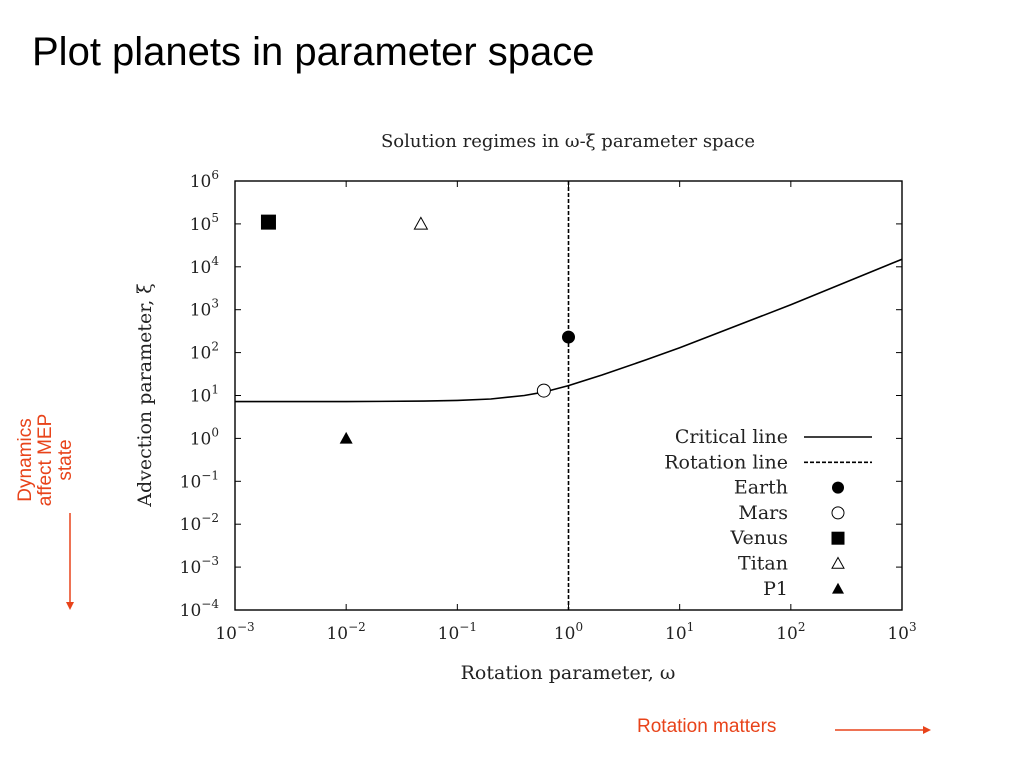 Image resolution: width=1024 pixels, height=768 pixels. I want to click on y-tick-label: 10⁻³, so click(199, 566).